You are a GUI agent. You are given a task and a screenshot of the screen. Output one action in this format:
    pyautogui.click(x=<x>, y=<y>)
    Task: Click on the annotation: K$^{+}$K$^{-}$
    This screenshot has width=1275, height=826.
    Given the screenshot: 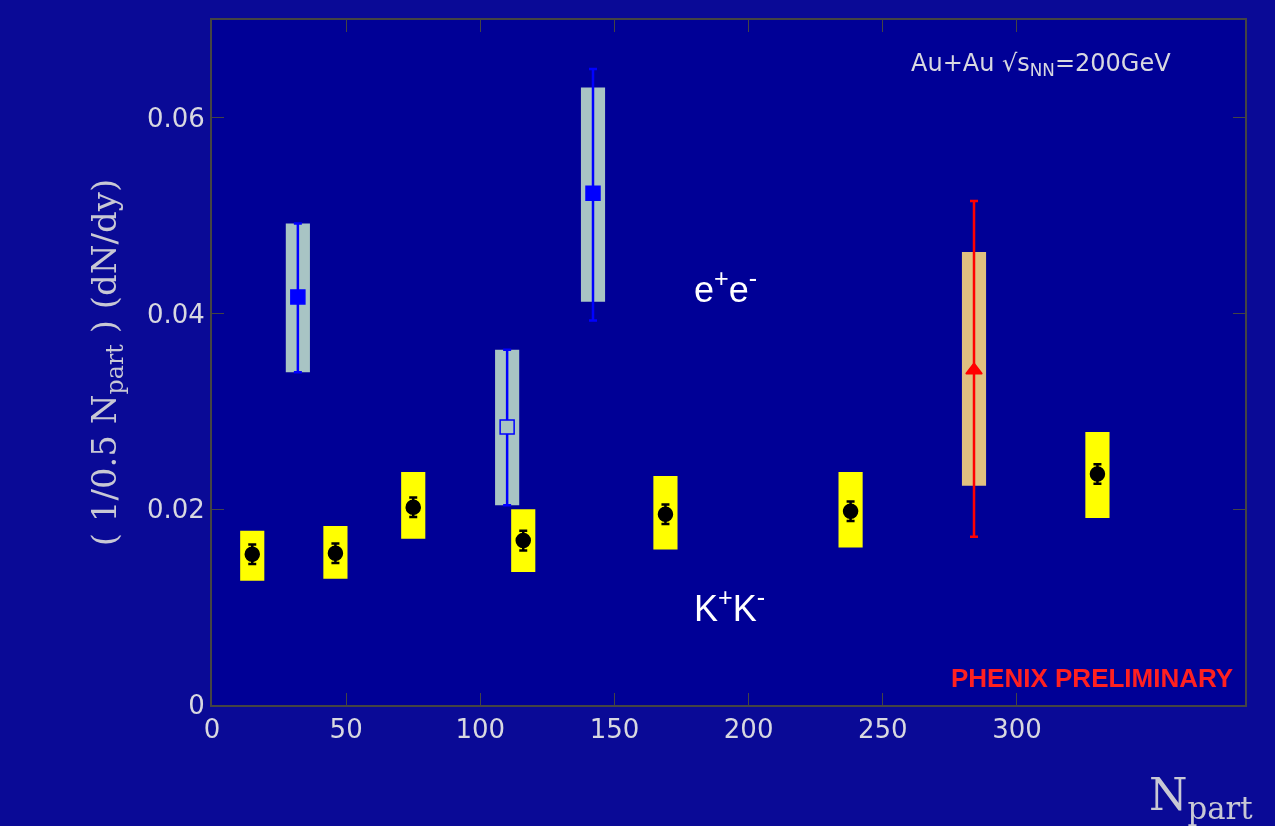 What is the action you would take?
    pyautogui.click(x=730, y=606)
    